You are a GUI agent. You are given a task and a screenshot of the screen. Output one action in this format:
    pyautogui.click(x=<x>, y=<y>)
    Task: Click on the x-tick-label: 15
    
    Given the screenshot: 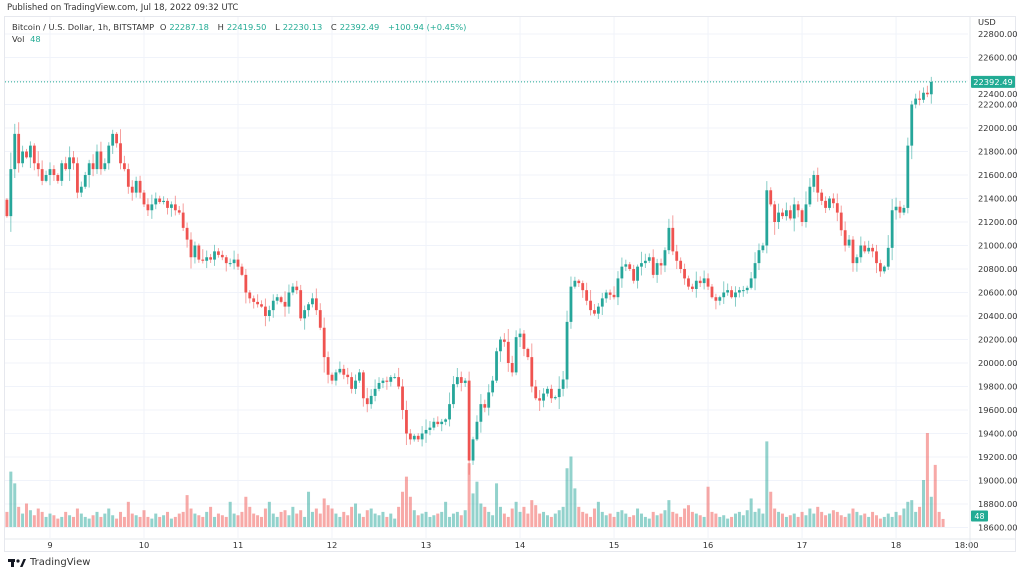 What is the action you would take?
    pyautogui.click(x=614, y=545)
    